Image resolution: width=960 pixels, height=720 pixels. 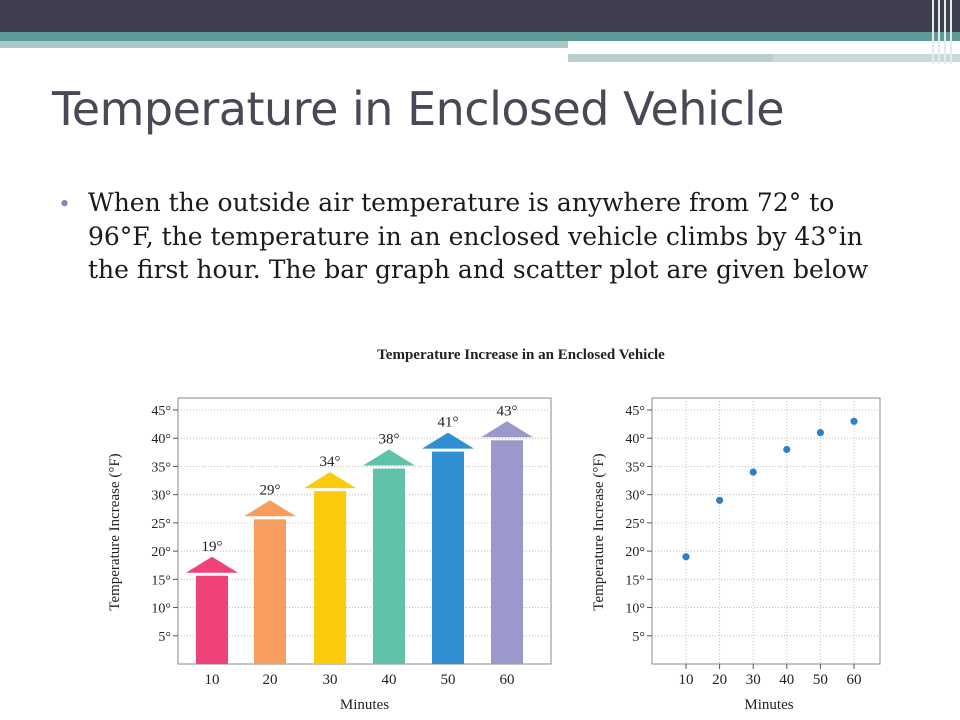 I want to click on header-band-white, so click(x=728, y=47).